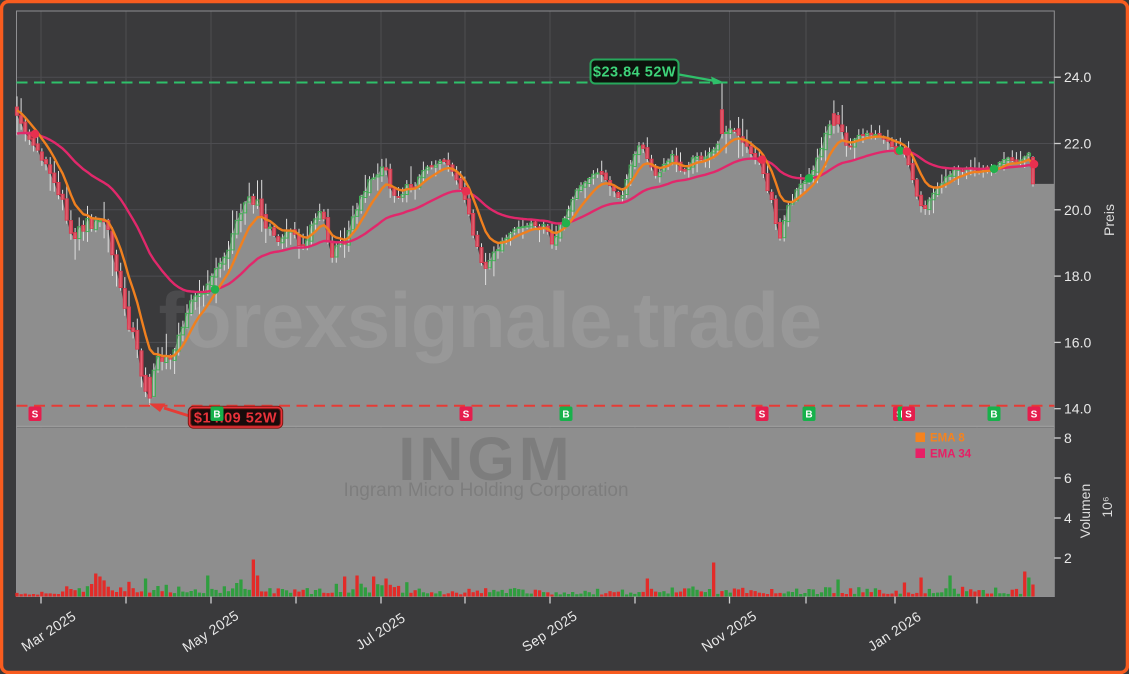 The image size is (1129, 674). Describe the element at coordinates (1068, 438) in the screenshot. I see `svg-text: 8` at that location.